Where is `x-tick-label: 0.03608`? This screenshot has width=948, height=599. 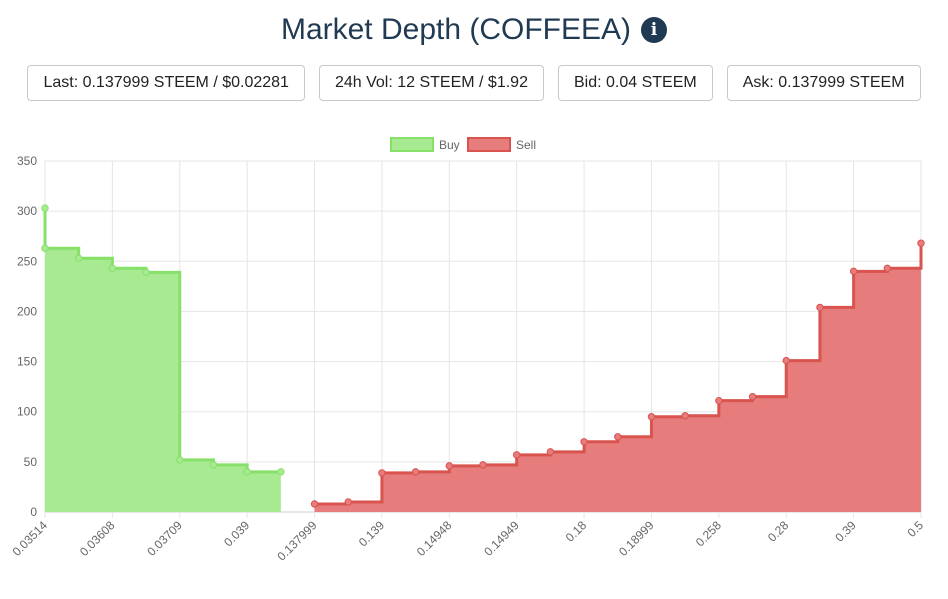
x-tick-label: 0.03608 is located at coordinates (97, 538).